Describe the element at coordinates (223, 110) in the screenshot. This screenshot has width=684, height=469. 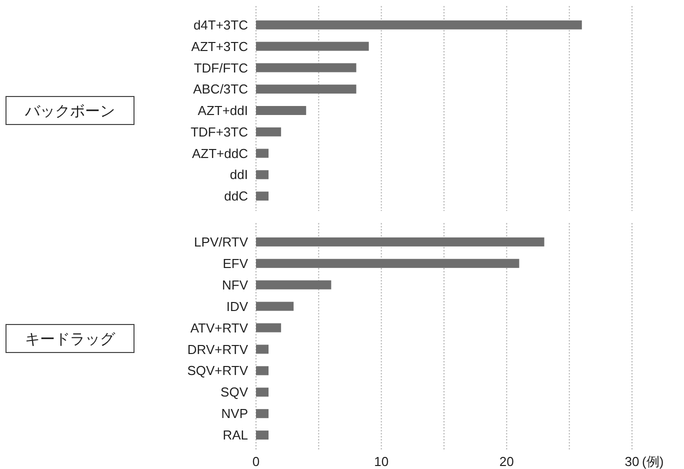
I see `y-tick-label: AZT+ddI` at that location.